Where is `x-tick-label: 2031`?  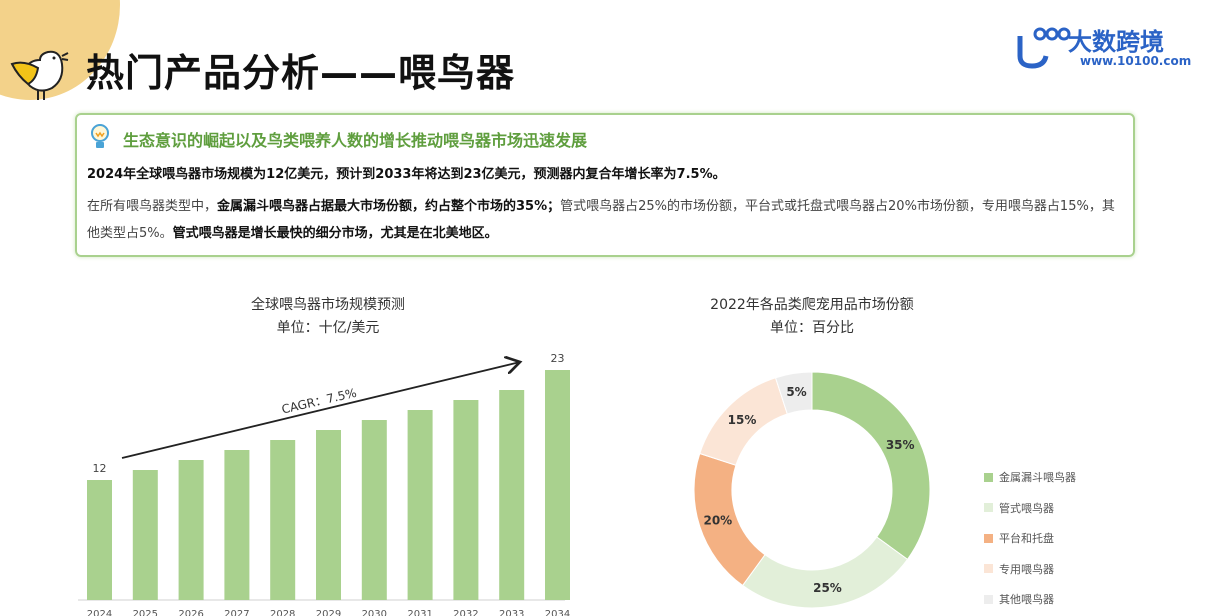 x-tick-label: 2031 is located at coordinates (419, 612).